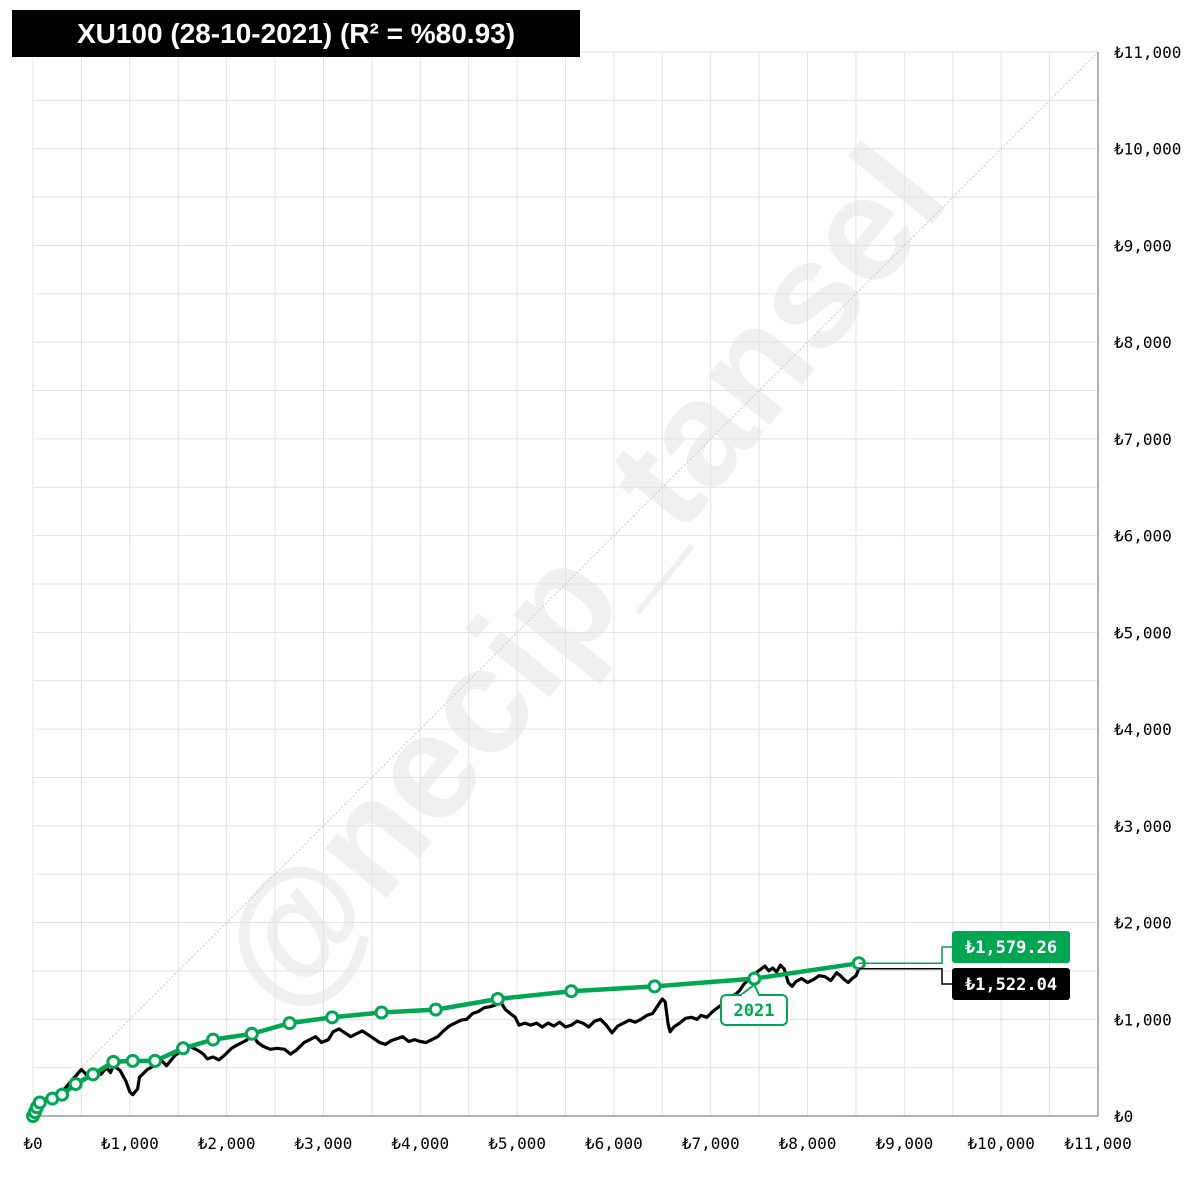 The width and height of the screenshot is (1200, 1200). Describe the element at coordinates (1000, 1143) in the screenshot. I see `x-tick-label: ₺10,000` at that location.